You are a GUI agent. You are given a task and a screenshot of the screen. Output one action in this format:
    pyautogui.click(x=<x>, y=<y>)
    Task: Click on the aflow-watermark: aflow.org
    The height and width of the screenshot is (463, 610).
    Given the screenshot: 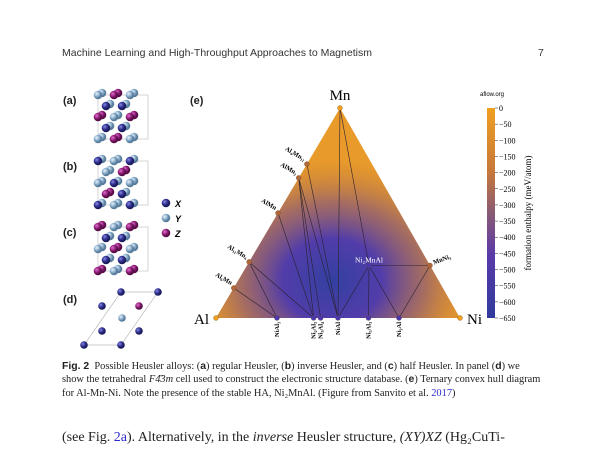 What is the action you would take?
    pyautogui.click(x=492, y=95)
    